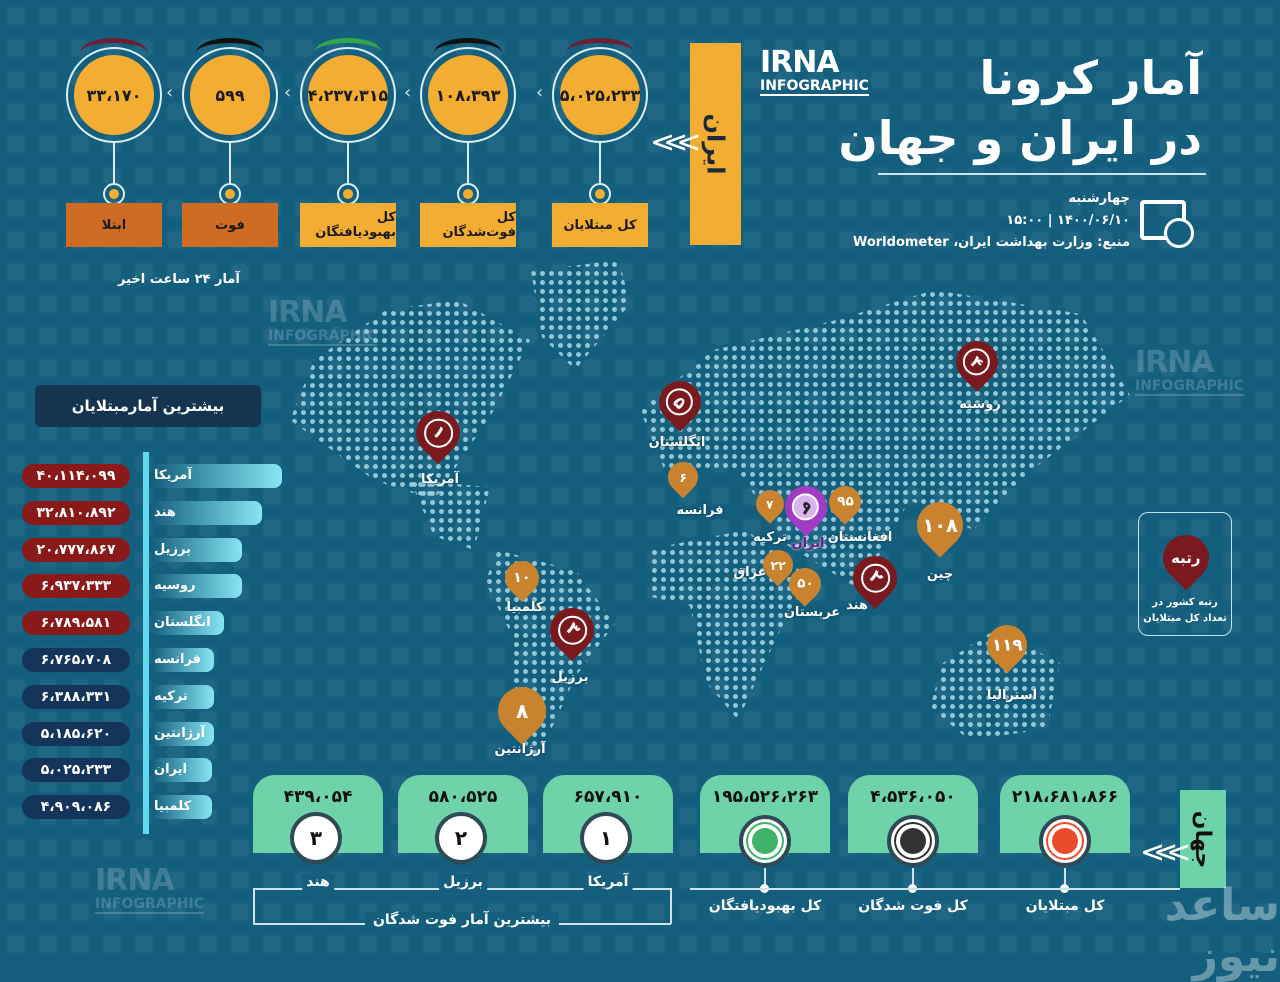  I want to click on pin-country-label: آرژانتین, so click(520, 749).